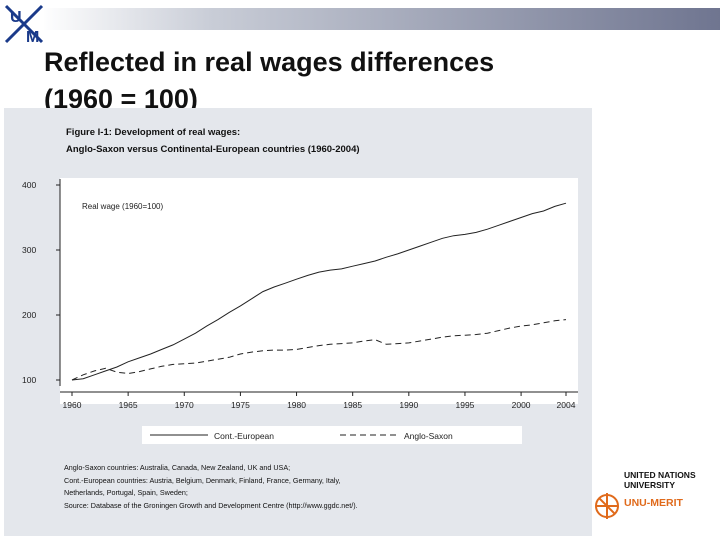  What do you see at coordinates (269, 62) in the screenshot?
I see `slide-title-line-1: Reflected in real wages differences` at bounding box center [269, 62].